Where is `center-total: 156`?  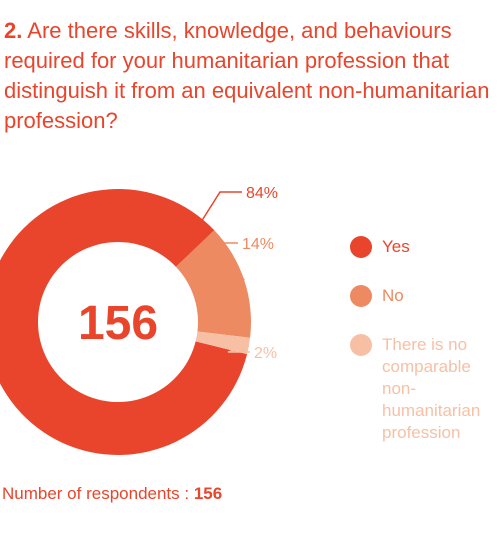
center-total: 156 is located at coordinates (118, 323).